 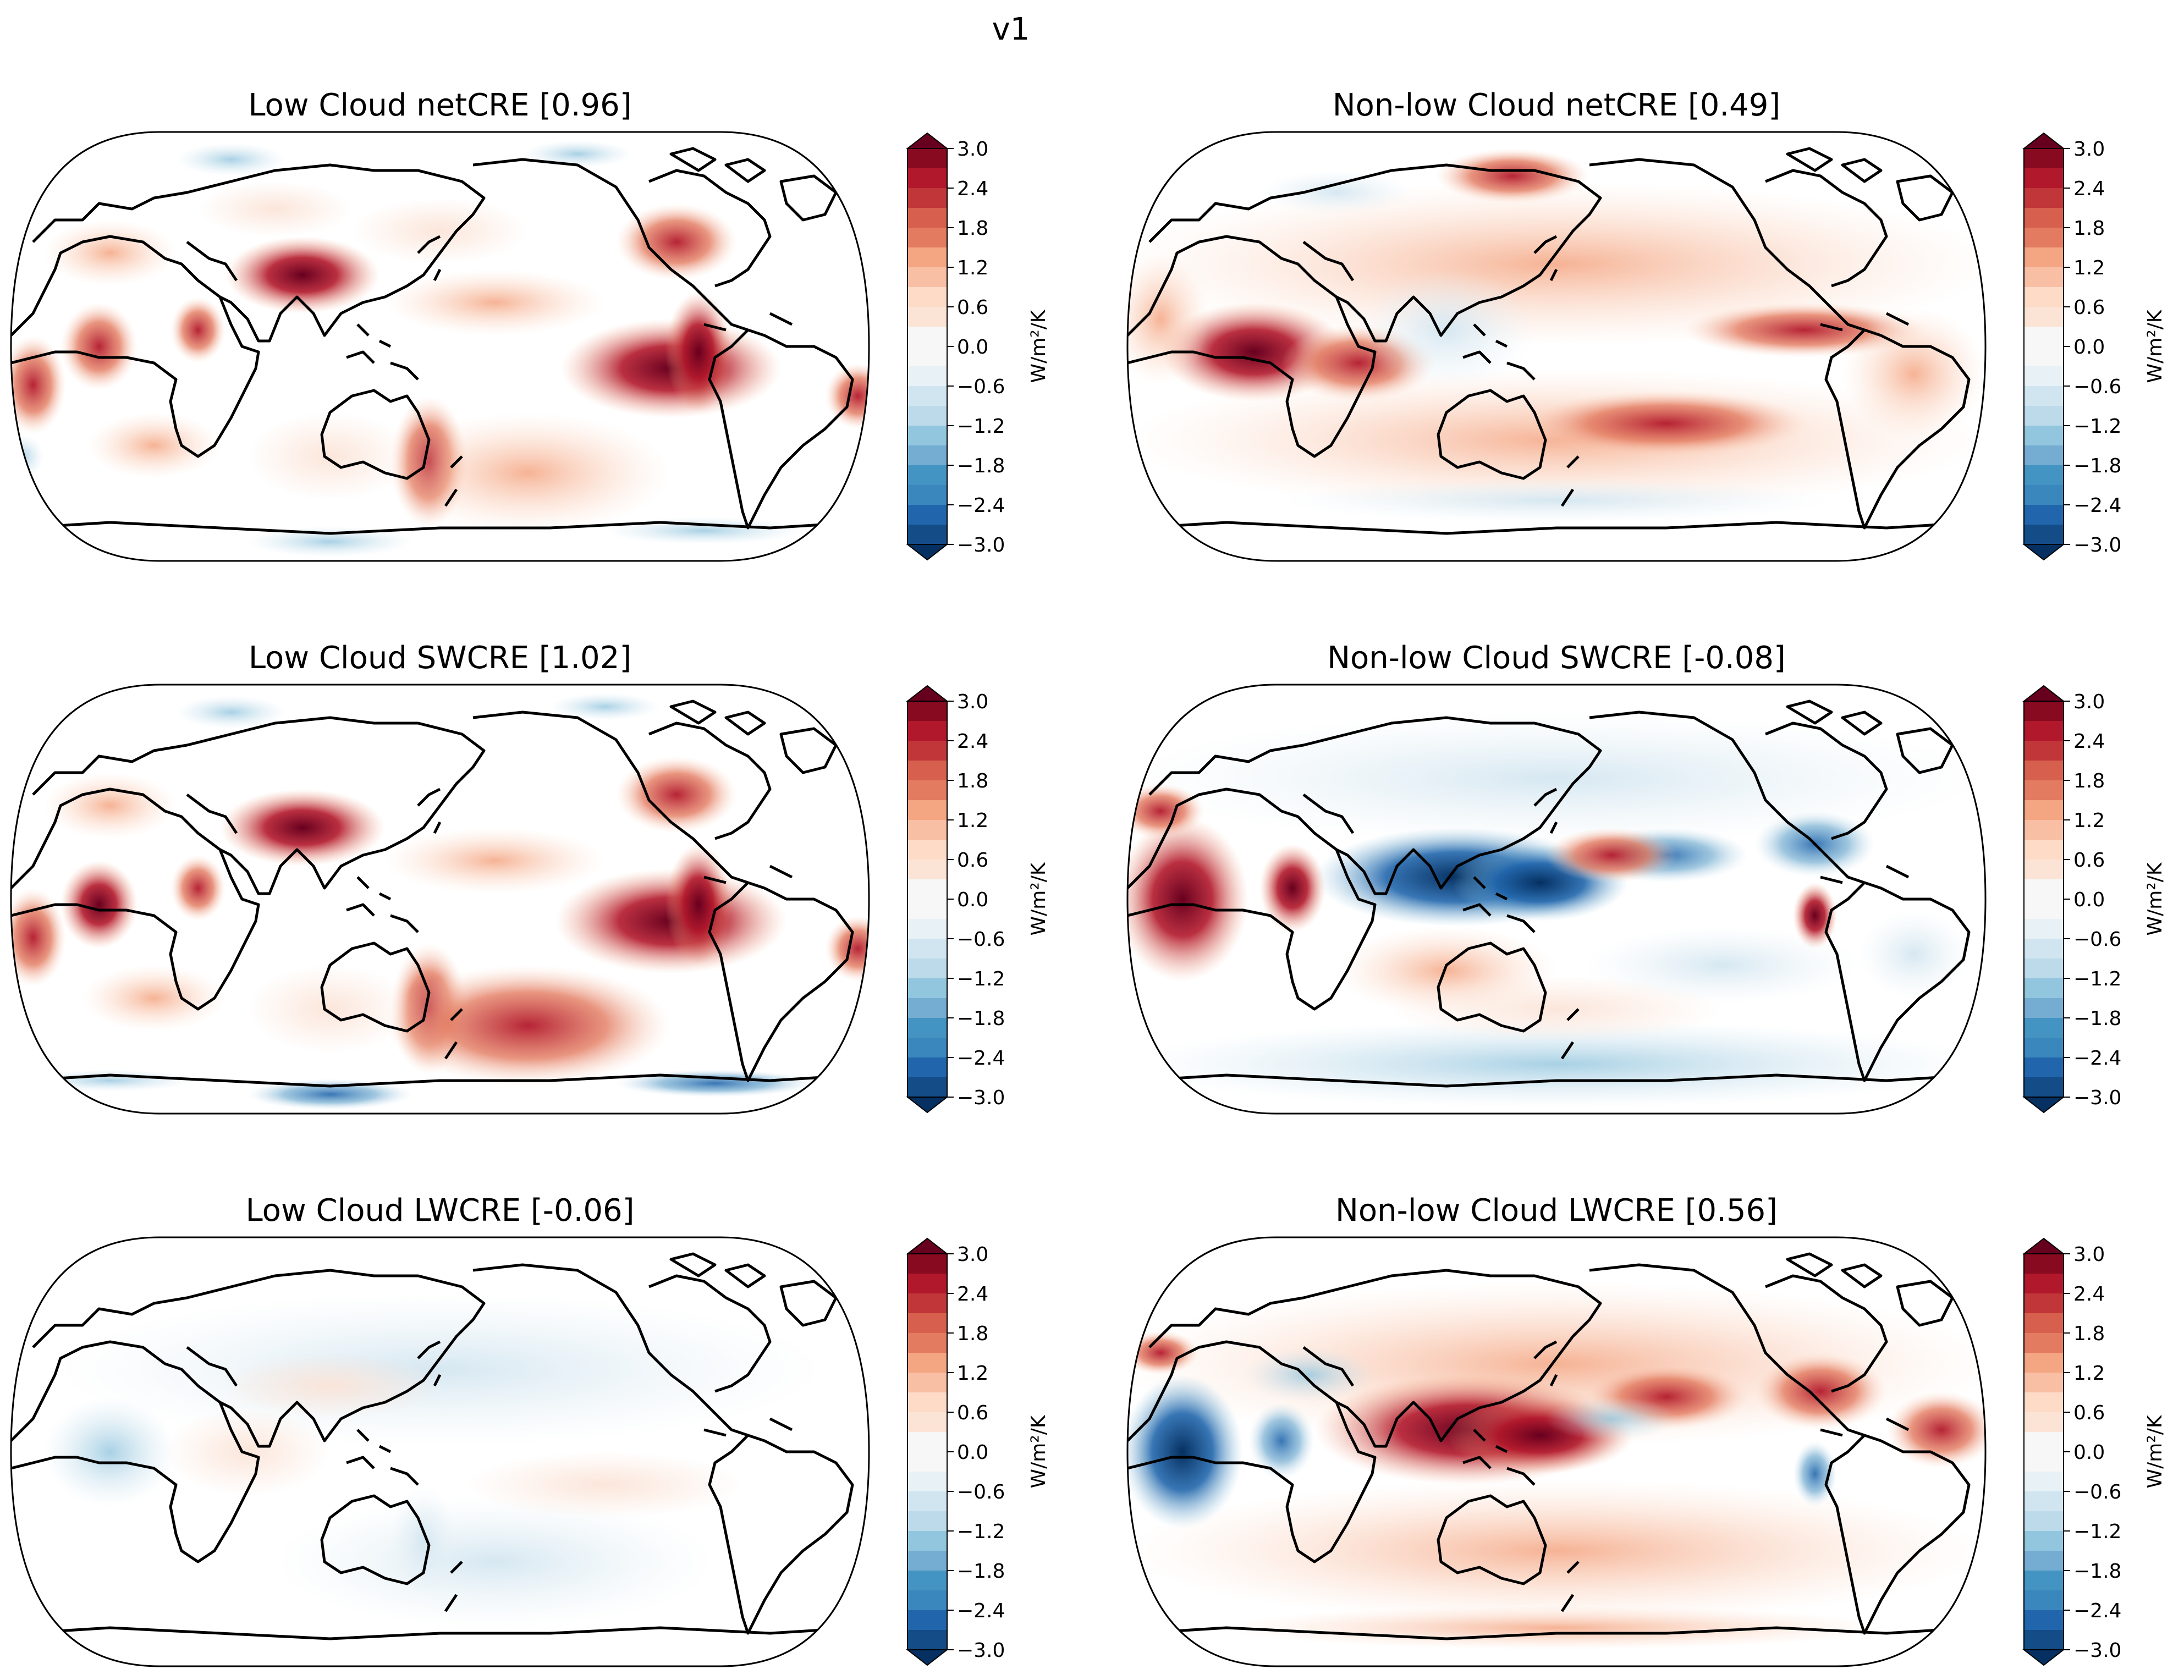 I want to click on field-low-swcre, so click(x=440, y=901).